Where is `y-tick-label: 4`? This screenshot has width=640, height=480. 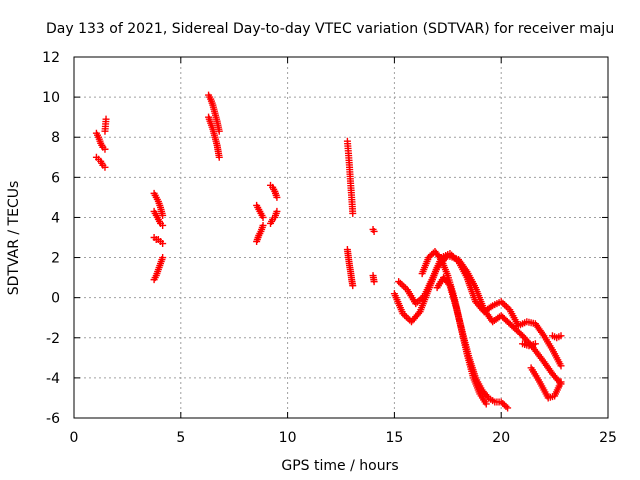 y-tick-label: 4 is located at coordinates (55, 218).